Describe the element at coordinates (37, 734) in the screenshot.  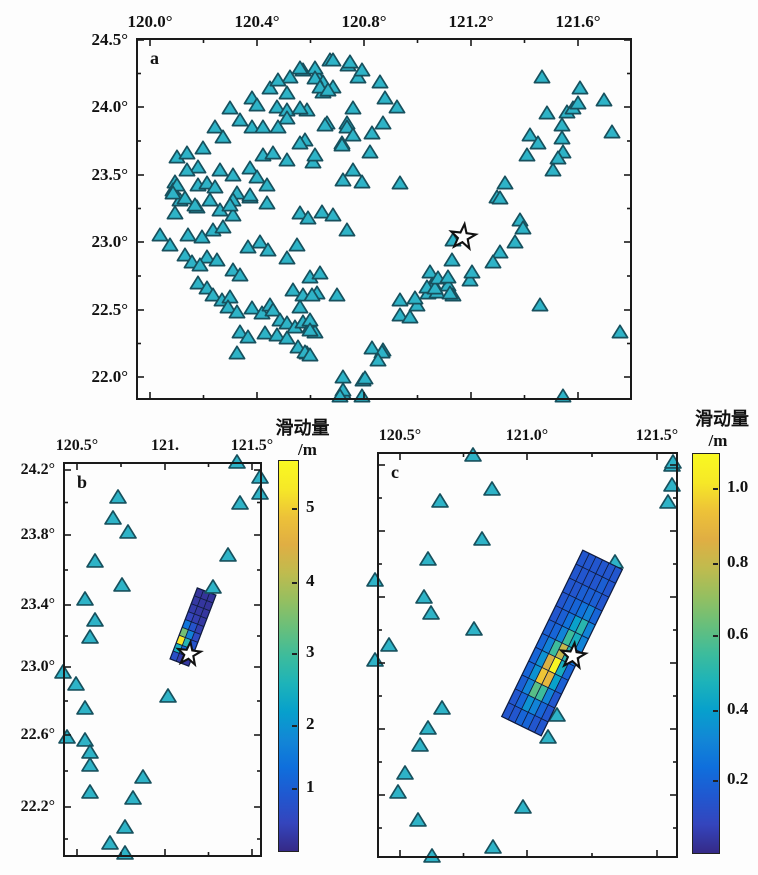
I see `y-tick-label: 22.6°` at that location.